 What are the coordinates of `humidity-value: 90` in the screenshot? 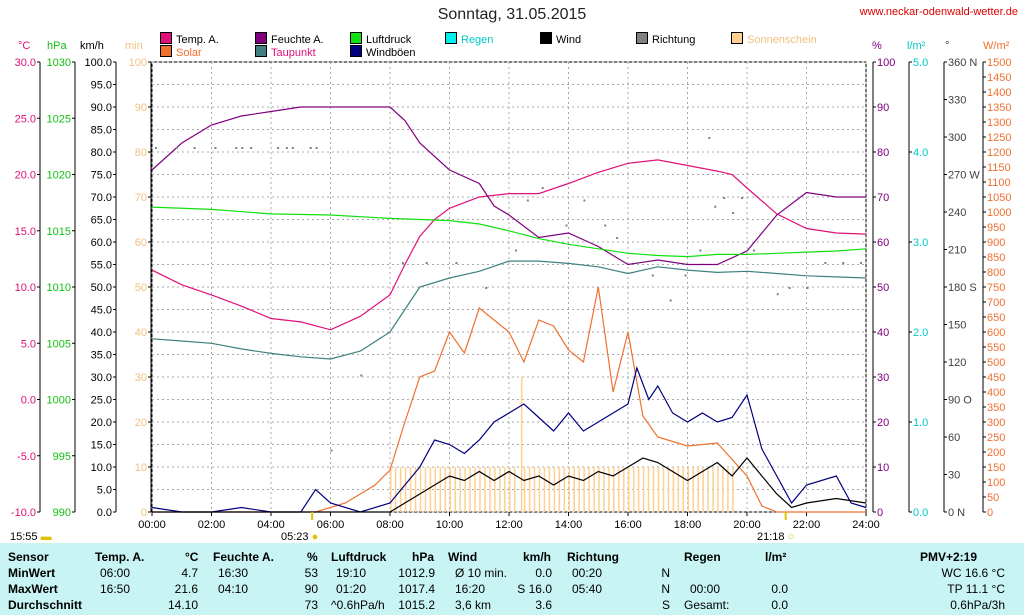 It's located at (311, 589).